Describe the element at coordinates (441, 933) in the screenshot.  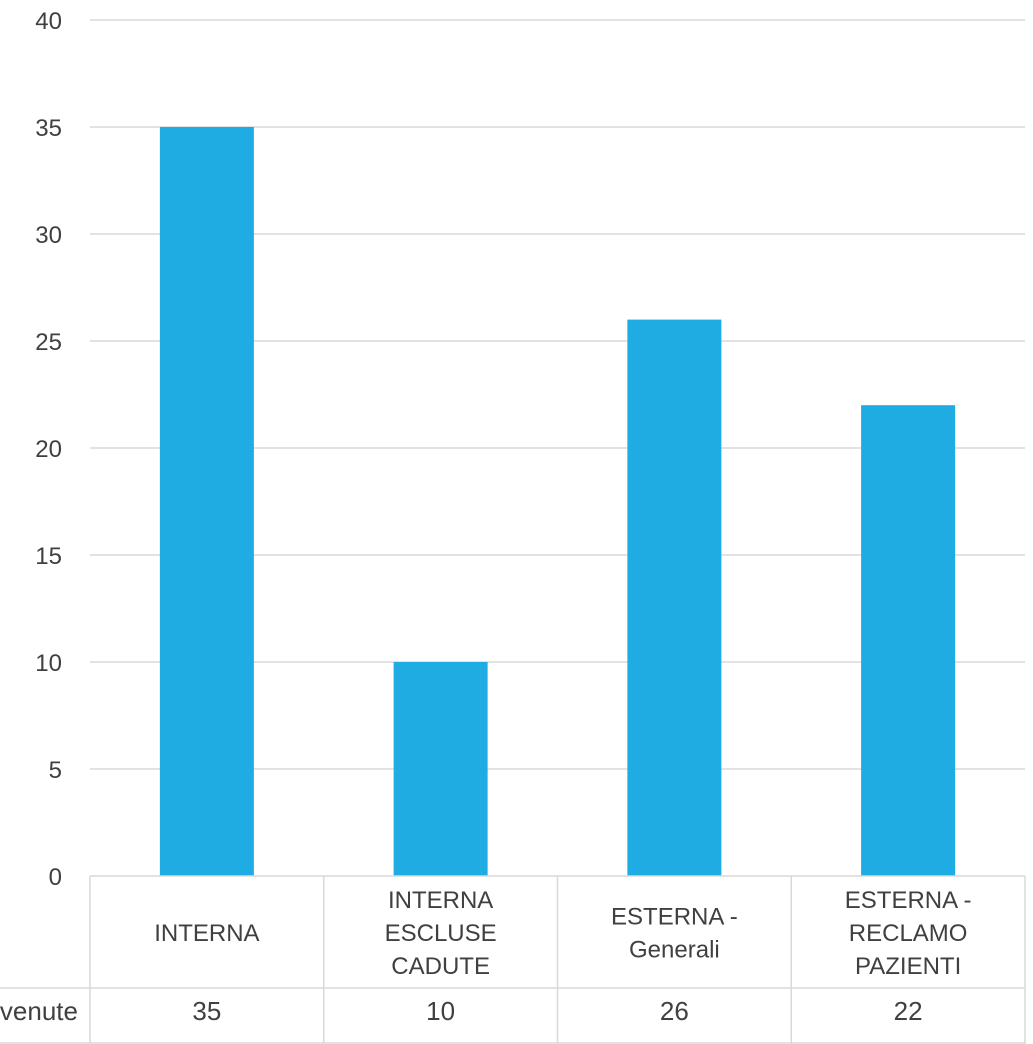
I see `x-category-label: INTERNA ESCLUSE CADUTE` at that location.